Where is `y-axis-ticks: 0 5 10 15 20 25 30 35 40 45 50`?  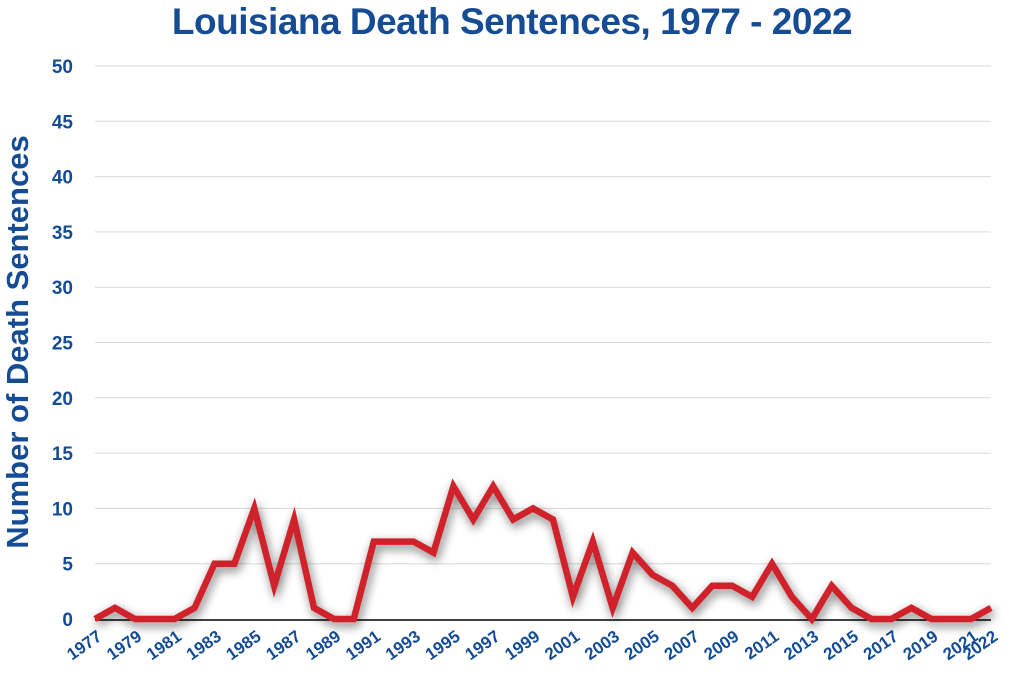
y-axis-ticks: 0 5 10 15 20 25 30 35 40 45 50 is located at coordinates (63, 344).